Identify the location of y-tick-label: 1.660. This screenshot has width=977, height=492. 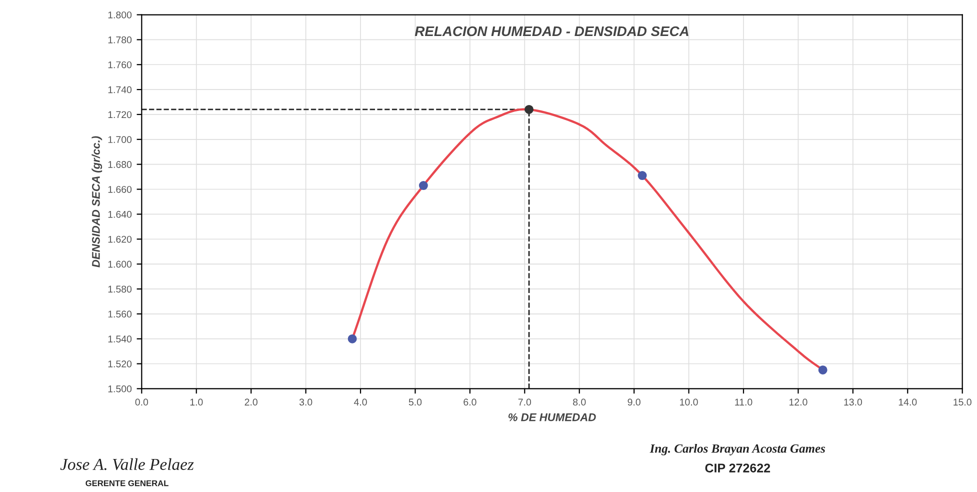
(120, 189).